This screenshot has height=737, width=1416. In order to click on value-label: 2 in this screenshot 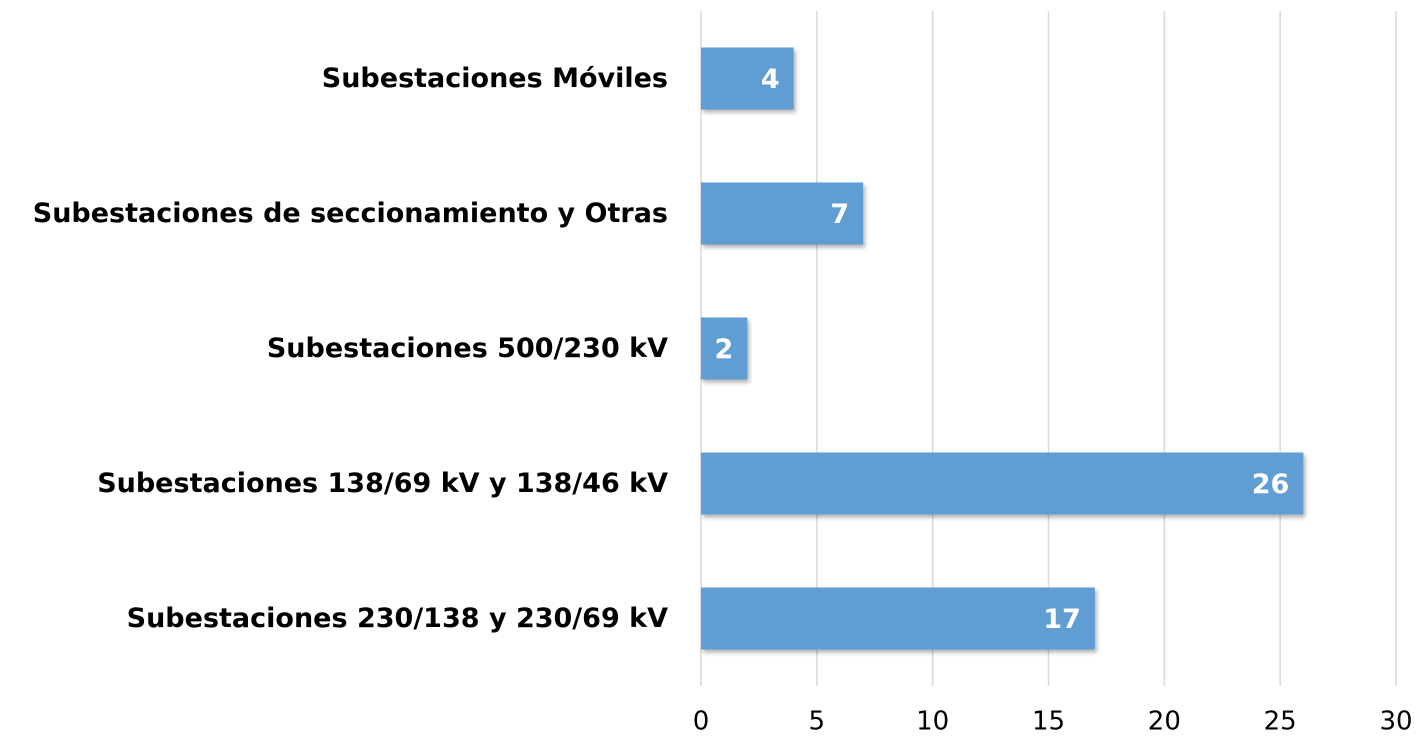, I will do `click(724, 349)`.